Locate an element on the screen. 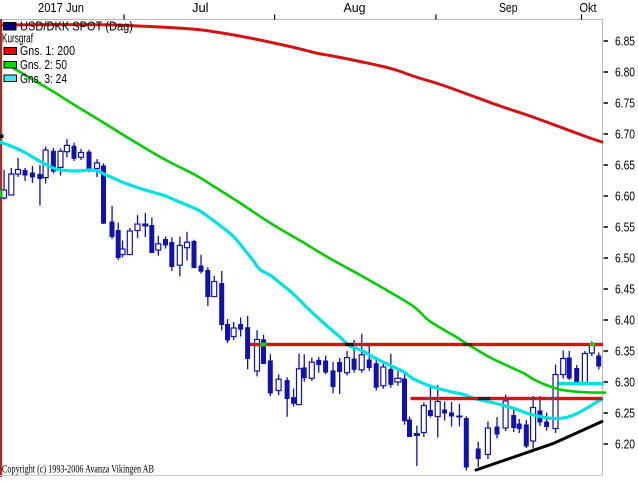 The width and height of the screenshot is (638, 483). svg-text: 6.55 is located at coordinates (625, 228).